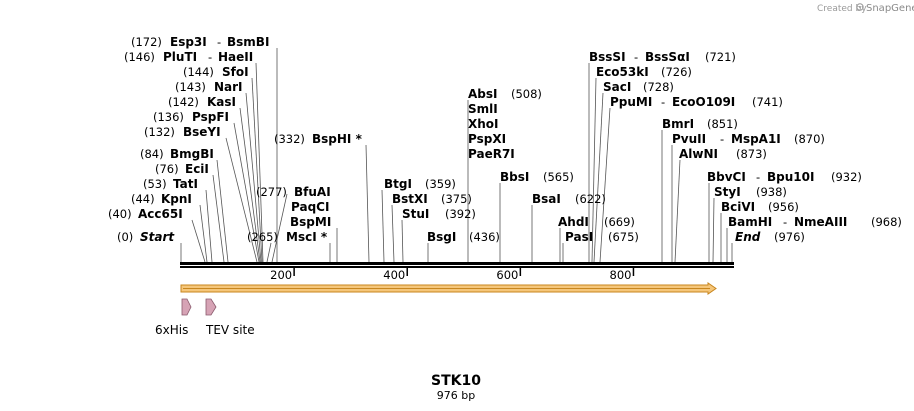 This screenshot has height=411, width=914. Describe the element at coordinates (170, 184) in the screenshot. I see `site-tati: (53) TatI` at that location.